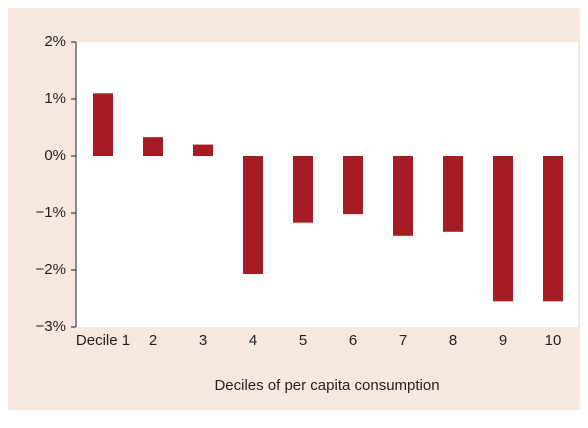 Image resolution: width=588 pixels, height=428 pixels. What do you see at coordinates (353, 340) in the screenshot?
I see `x-tick-label: 6` at bounding box center [353, 340].